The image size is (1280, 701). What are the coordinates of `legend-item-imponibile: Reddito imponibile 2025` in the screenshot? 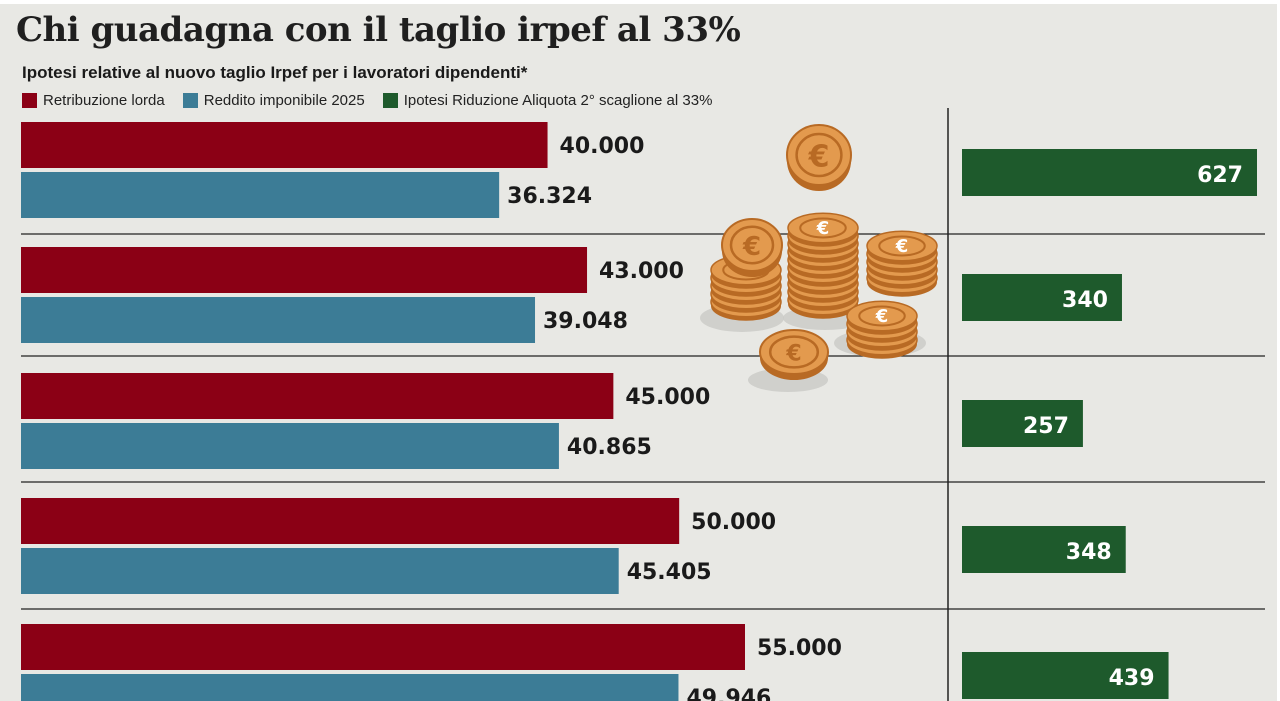 It's located at (273, 100).